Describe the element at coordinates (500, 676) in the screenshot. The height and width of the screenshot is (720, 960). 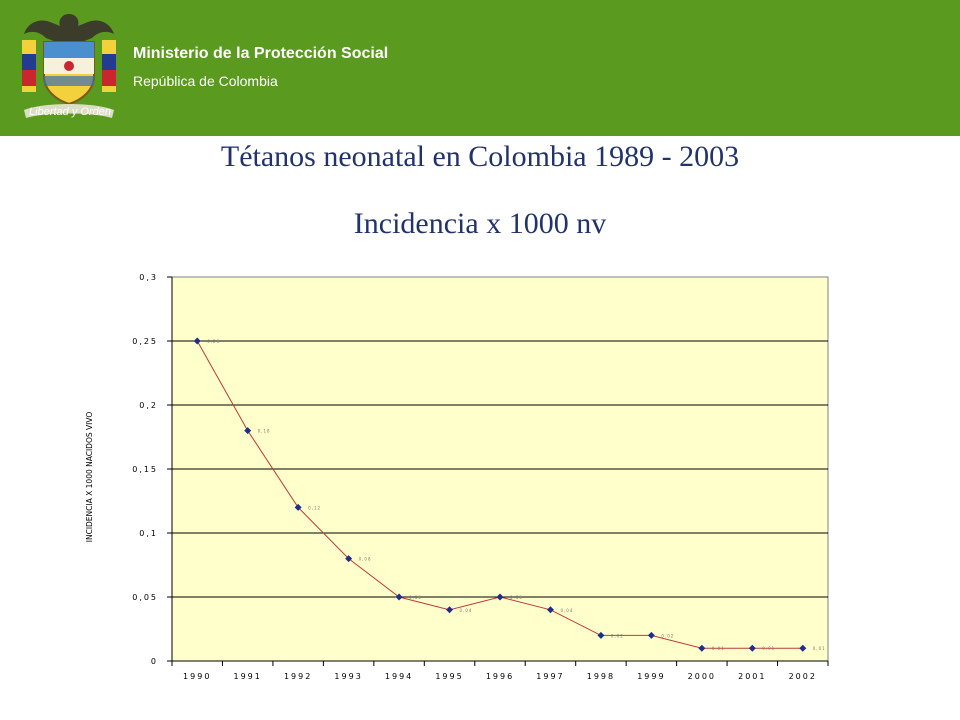
I see `x-tick-label: 1996` at that location.